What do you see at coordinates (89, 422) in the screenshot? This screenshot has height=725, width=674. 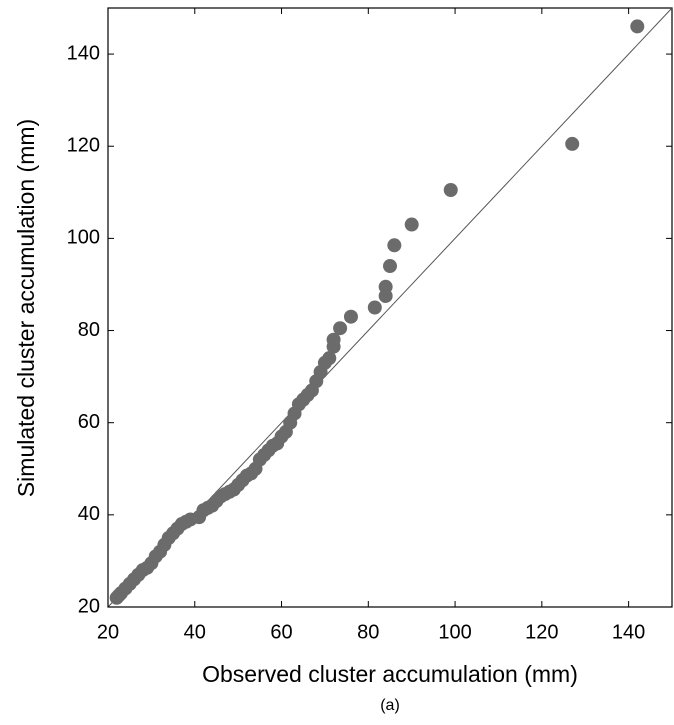 I see `y-tick-label: 60` at bounding box center [89, 422].